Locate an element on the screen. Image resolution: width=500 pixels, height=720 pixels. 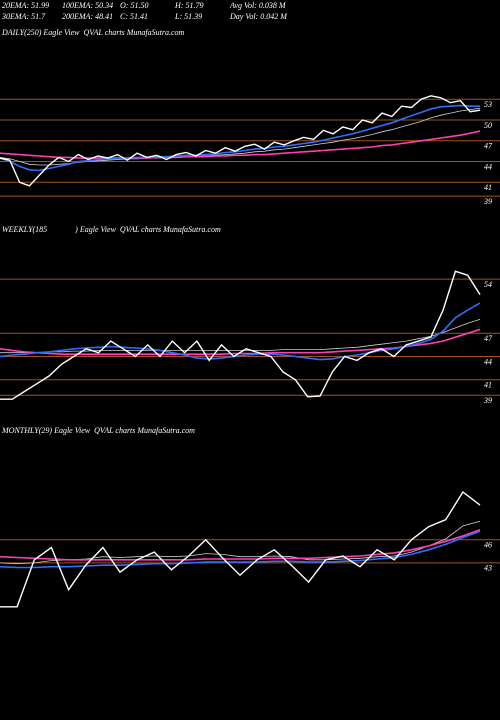
header-stat: 200EMA: 48.41 is located at coordinates (87, 16).